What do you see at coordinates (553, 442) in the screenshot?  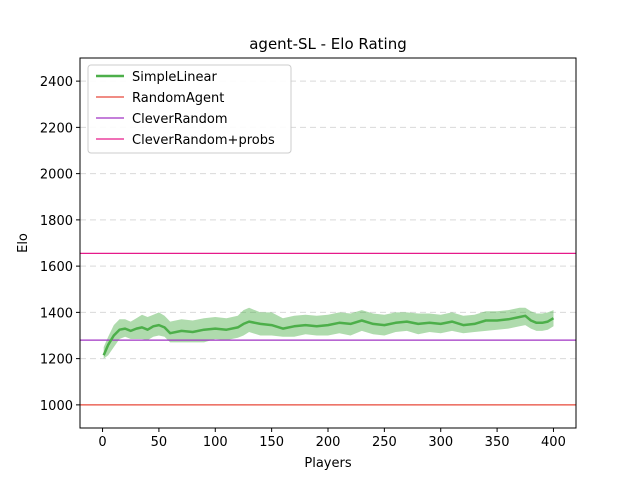 I see `x-tick-label: 400` at bounding box center [553, 442].